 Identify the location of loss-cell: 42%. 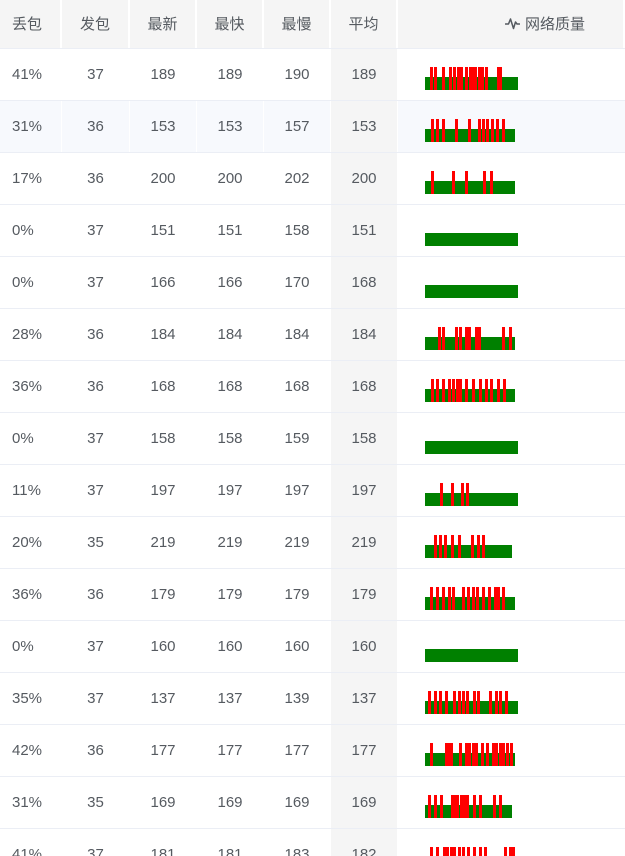
(31, 750).